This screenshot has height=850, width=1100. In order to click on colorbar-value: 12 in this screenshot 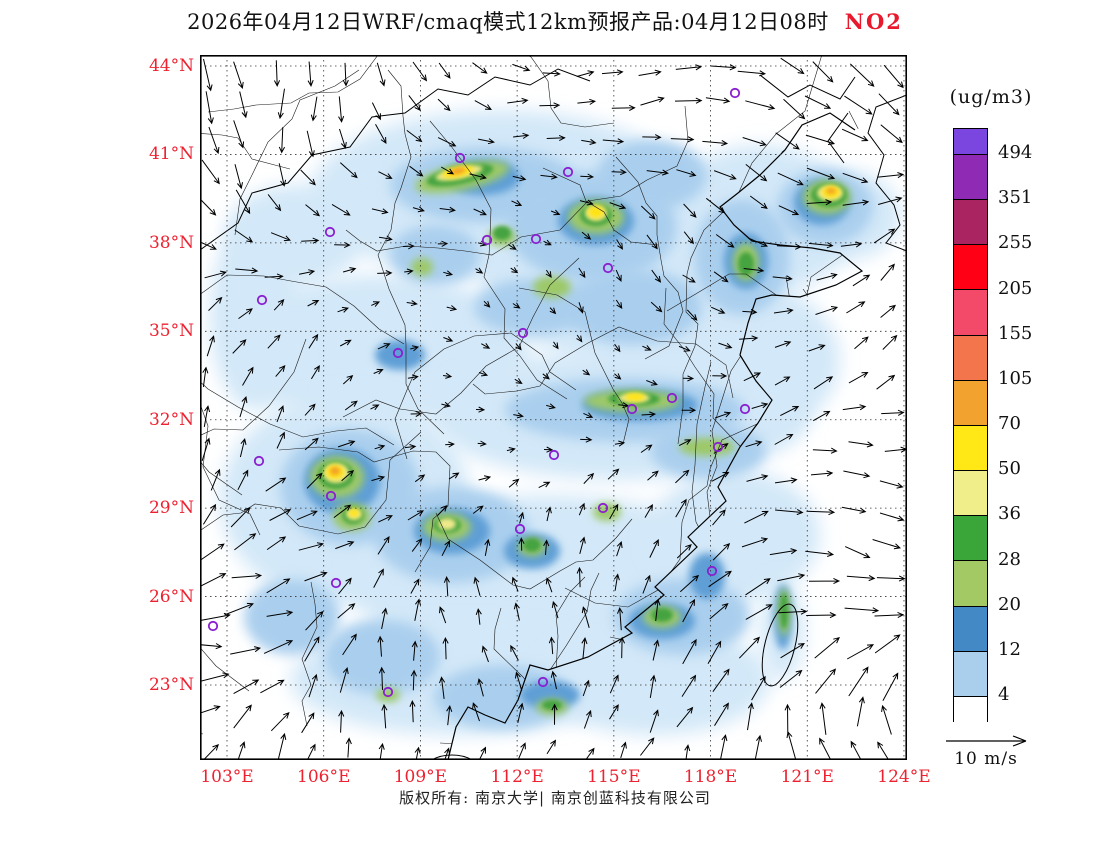, I will do `click(1009, 649)`.